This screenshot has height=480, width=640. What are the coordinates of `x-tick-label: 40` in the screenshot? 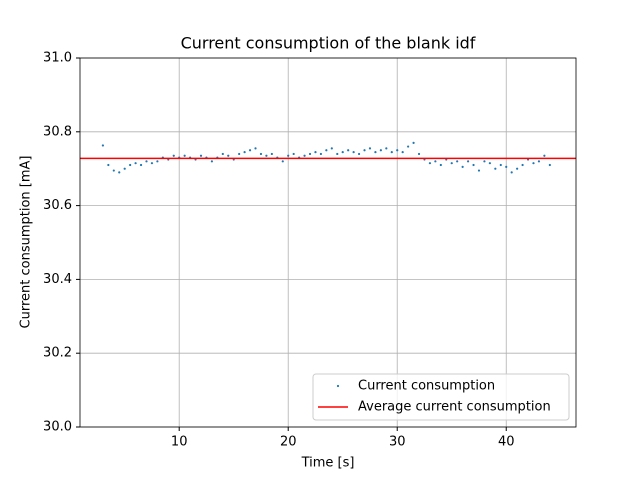 It's located at (506, 442).